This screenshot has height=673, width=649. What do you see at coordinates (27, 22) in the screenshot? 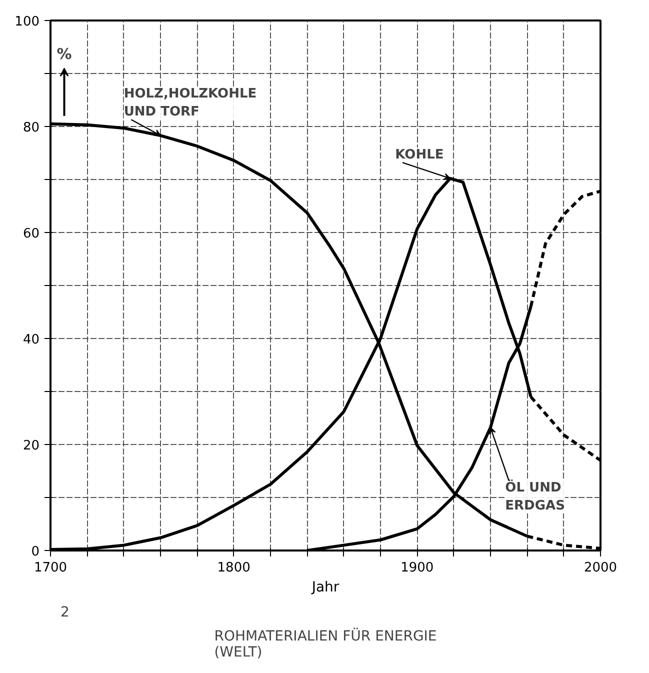
I see `y-tick-label: 100` at bounding box center [27, 22].